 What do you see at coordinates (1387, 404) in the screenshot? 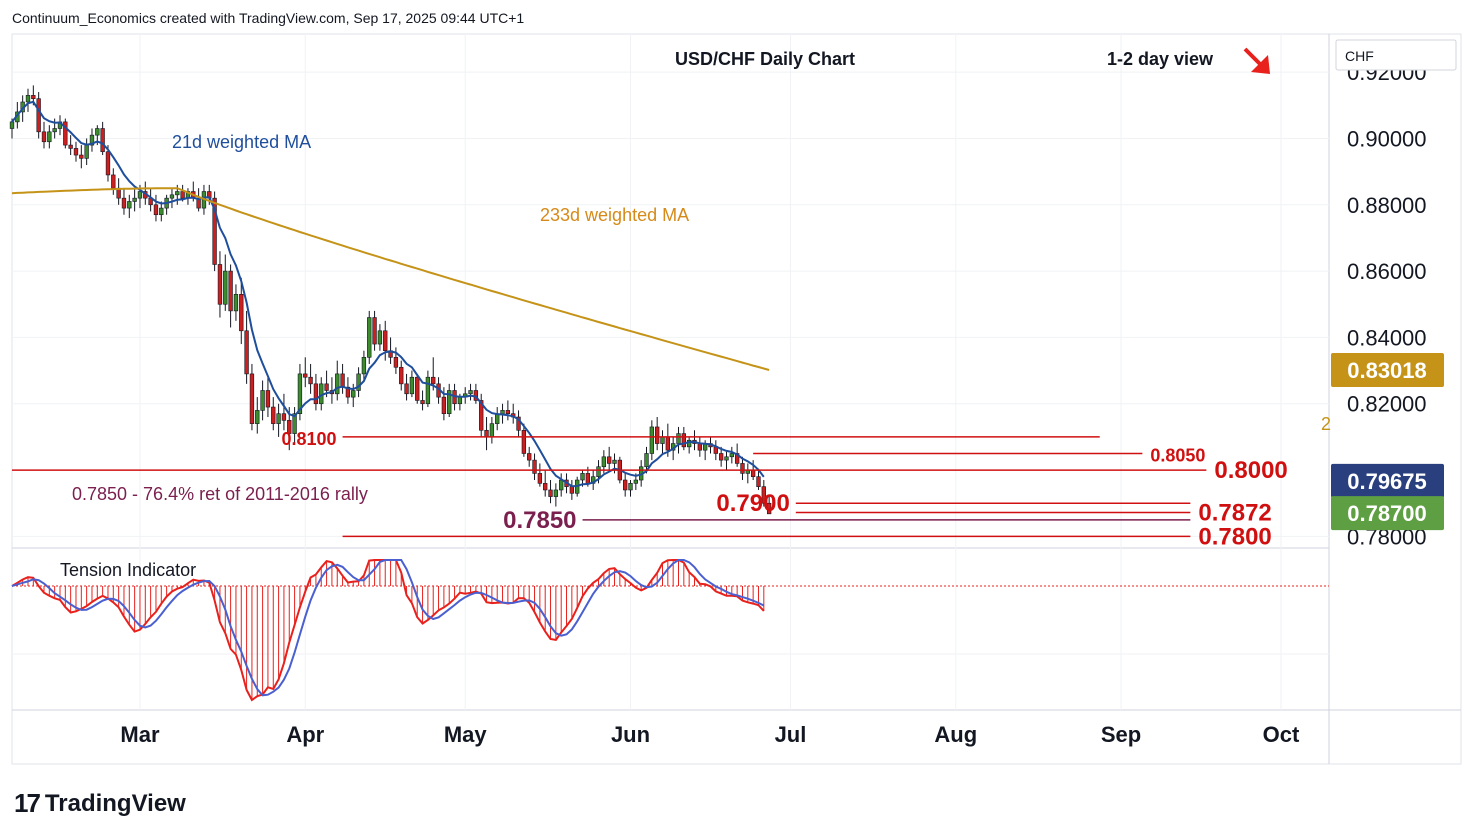
I see `y-tick-label: 0.82000` at bounding box center [1387, 404].